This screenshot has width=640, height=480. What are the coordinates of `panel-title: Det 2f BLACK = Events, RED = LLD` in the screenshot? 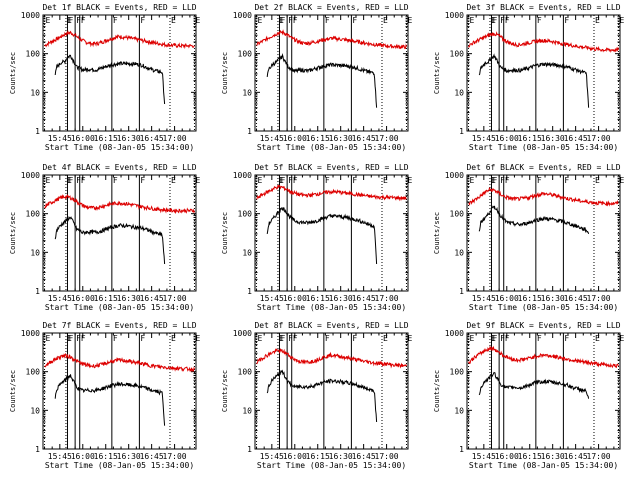 It's located at (331, 7).